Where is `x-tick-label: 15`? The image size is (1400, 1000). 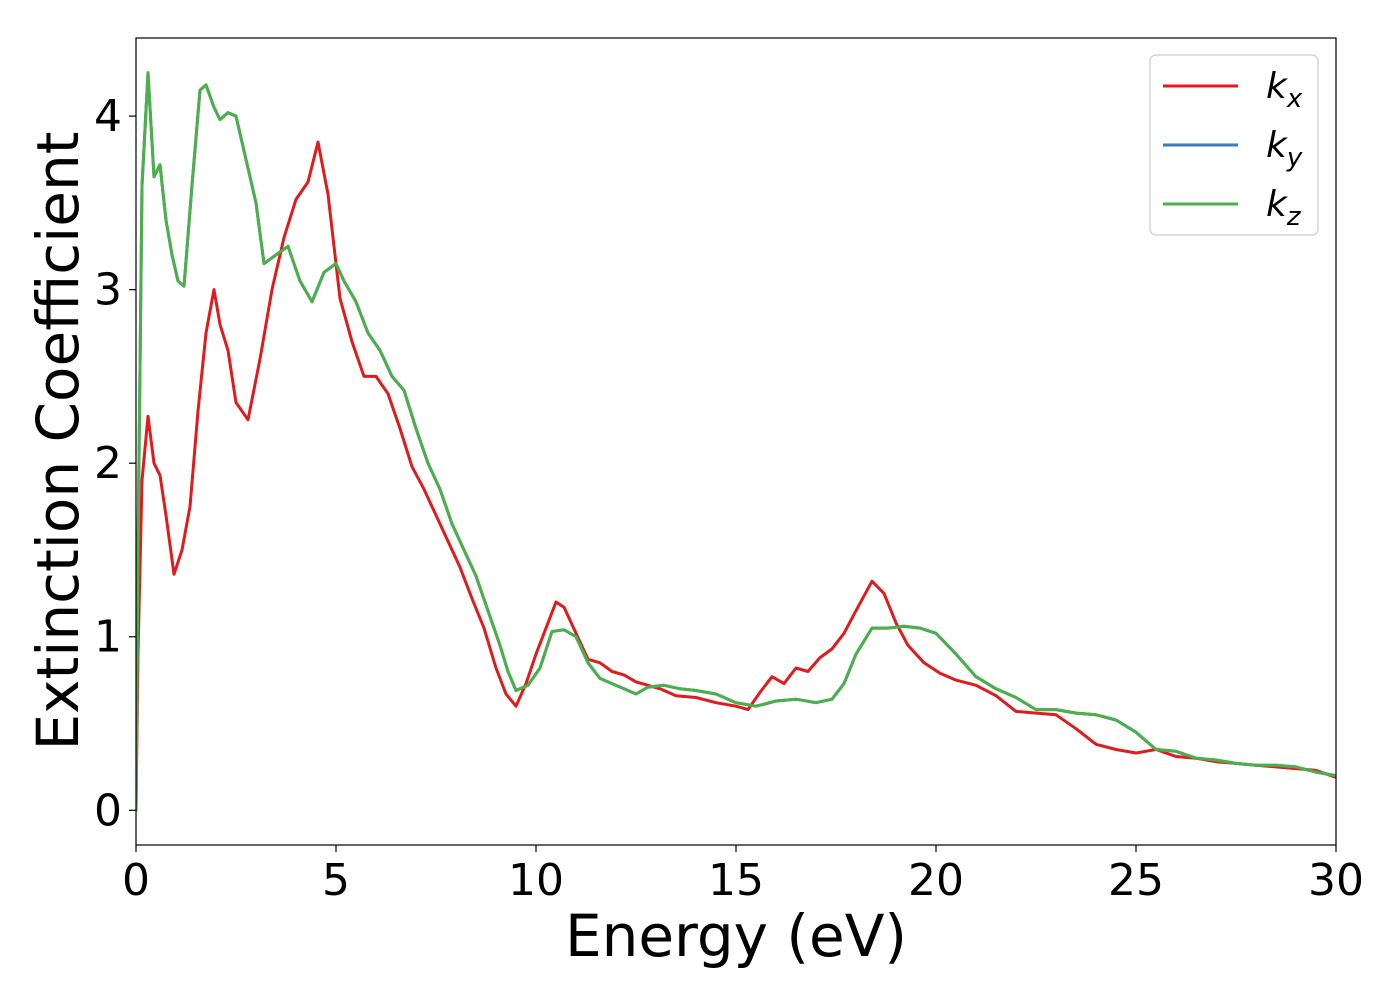
x-tick-label: 15 is located at coordinates (736, 880).